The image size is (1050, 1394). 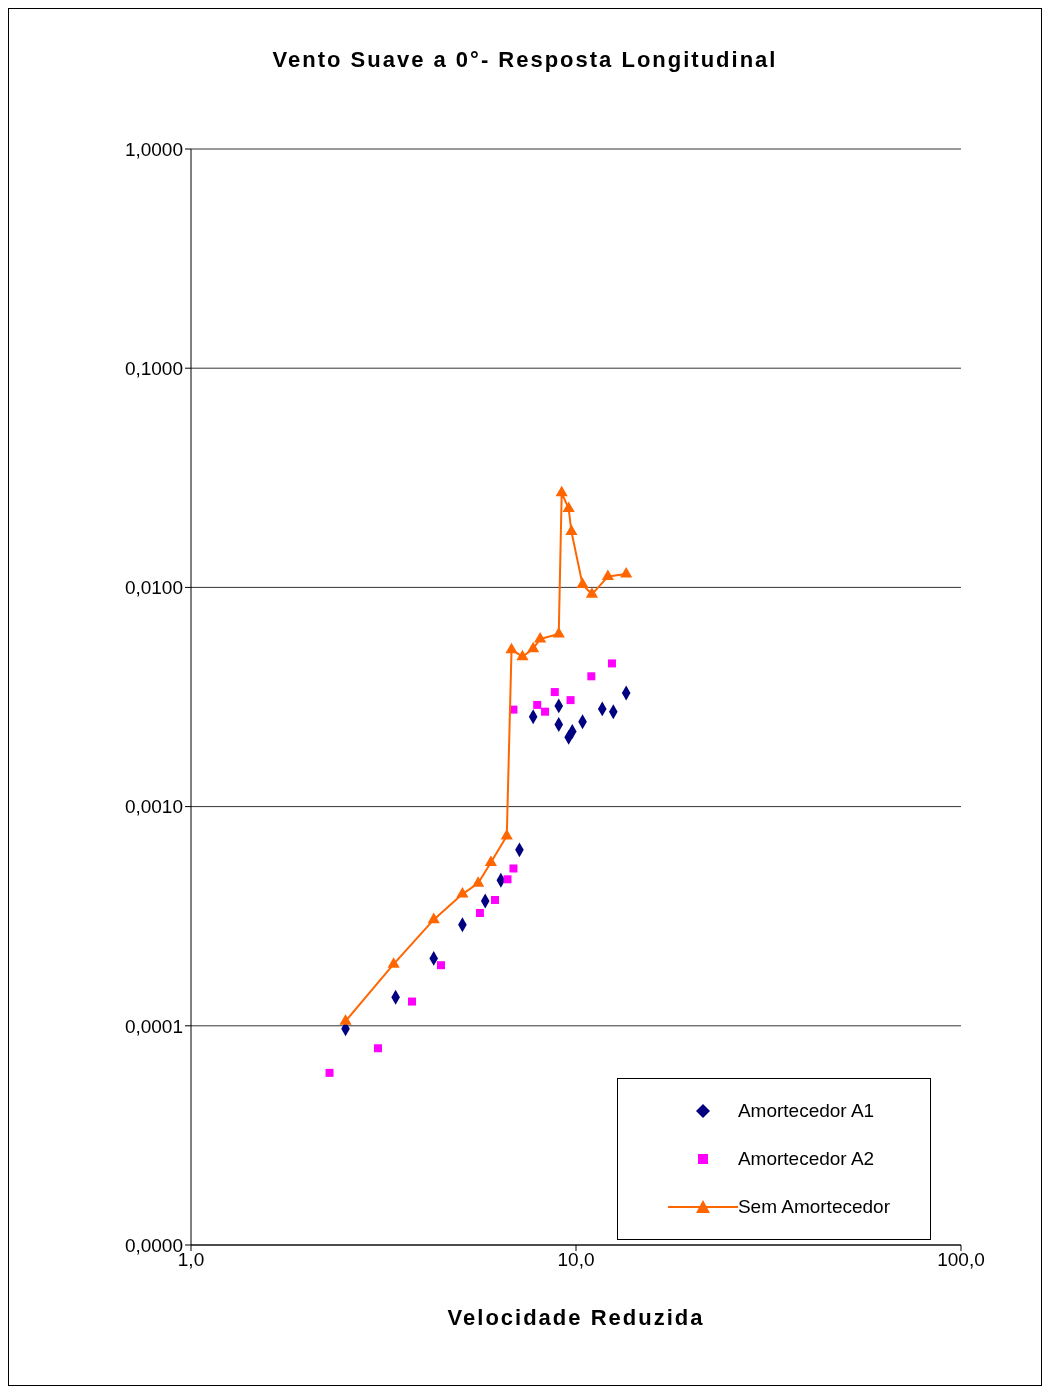 I want to click on x-tick-label: 100,0, so click(x=961, y=1260).